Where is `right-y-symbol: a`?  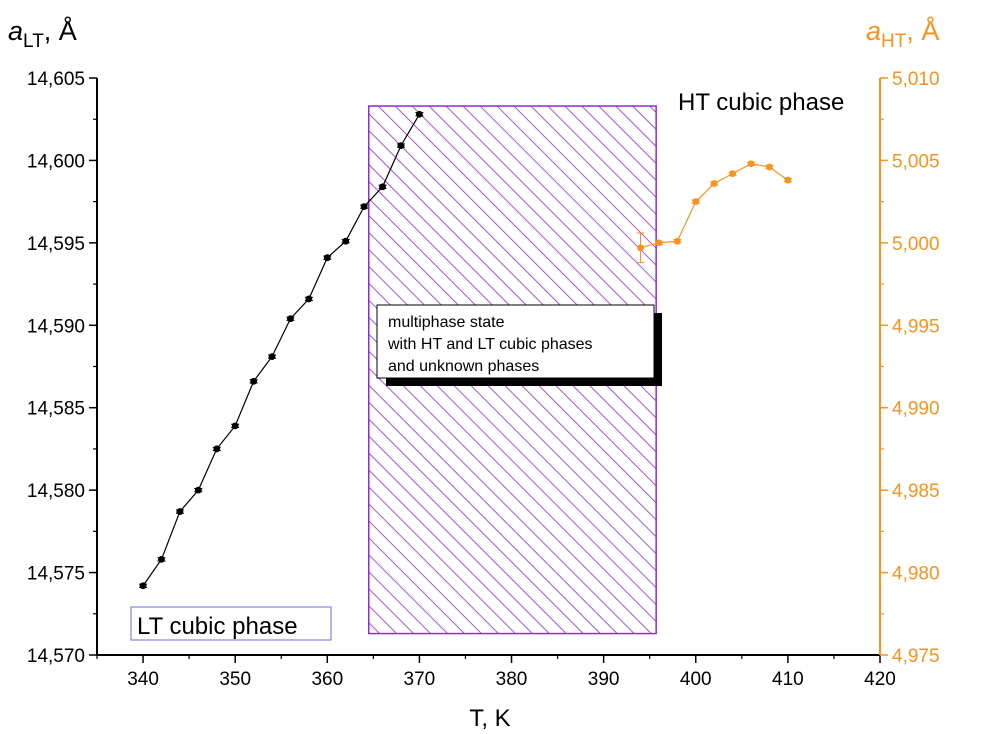
right-y-symbol: a is located at coordinates (873, 31).